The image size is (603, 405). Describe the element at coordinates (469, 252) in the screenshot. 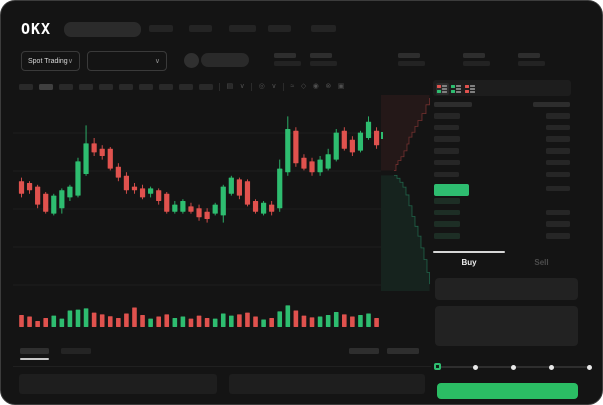

I see `active-tab-indicator` at that location.